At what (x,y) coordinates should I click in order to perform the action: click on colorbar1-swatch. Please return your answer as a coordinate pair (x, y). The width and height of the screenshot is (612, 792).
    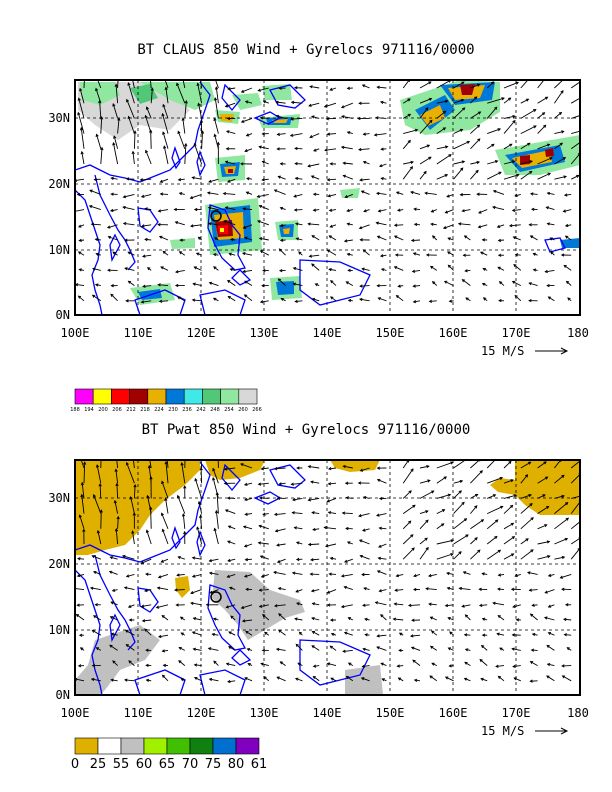
    Looking at the image, I should click on (102, 396).